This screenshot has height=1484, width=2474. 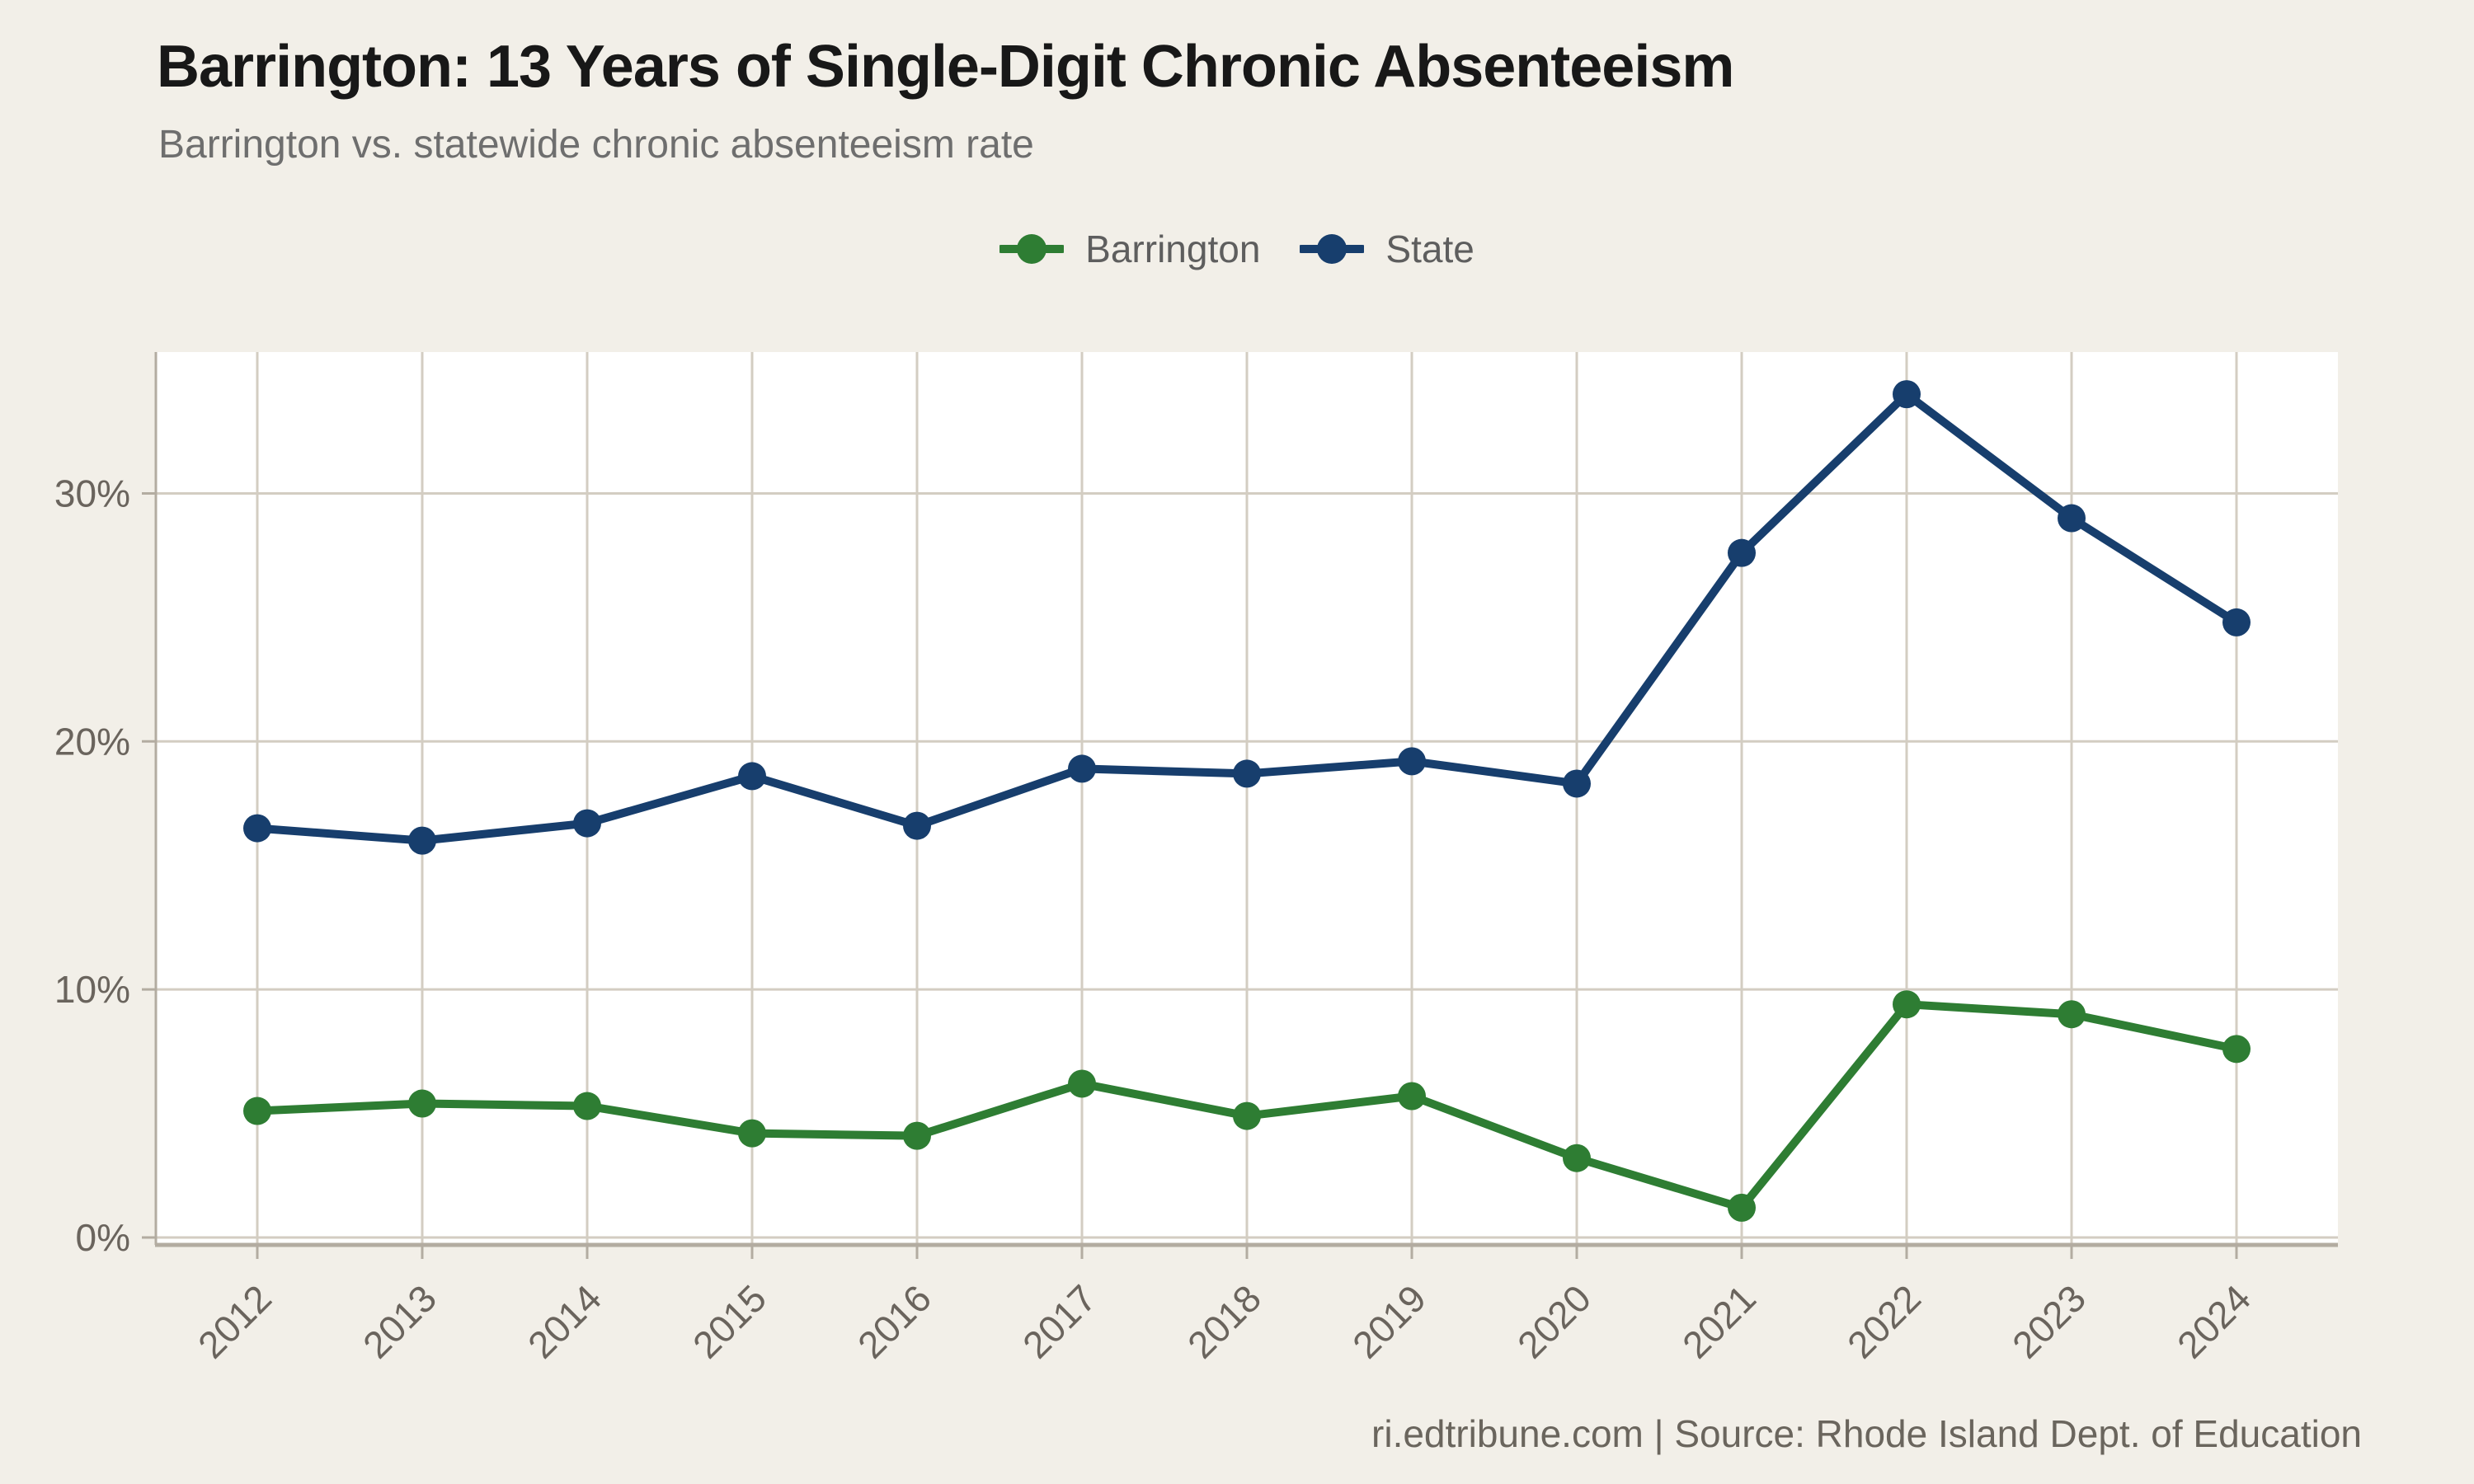 What do you see at coordinates (92, 493) in the screenshot?
I see `svg-text: 30%` at bounding box center [92, 493].